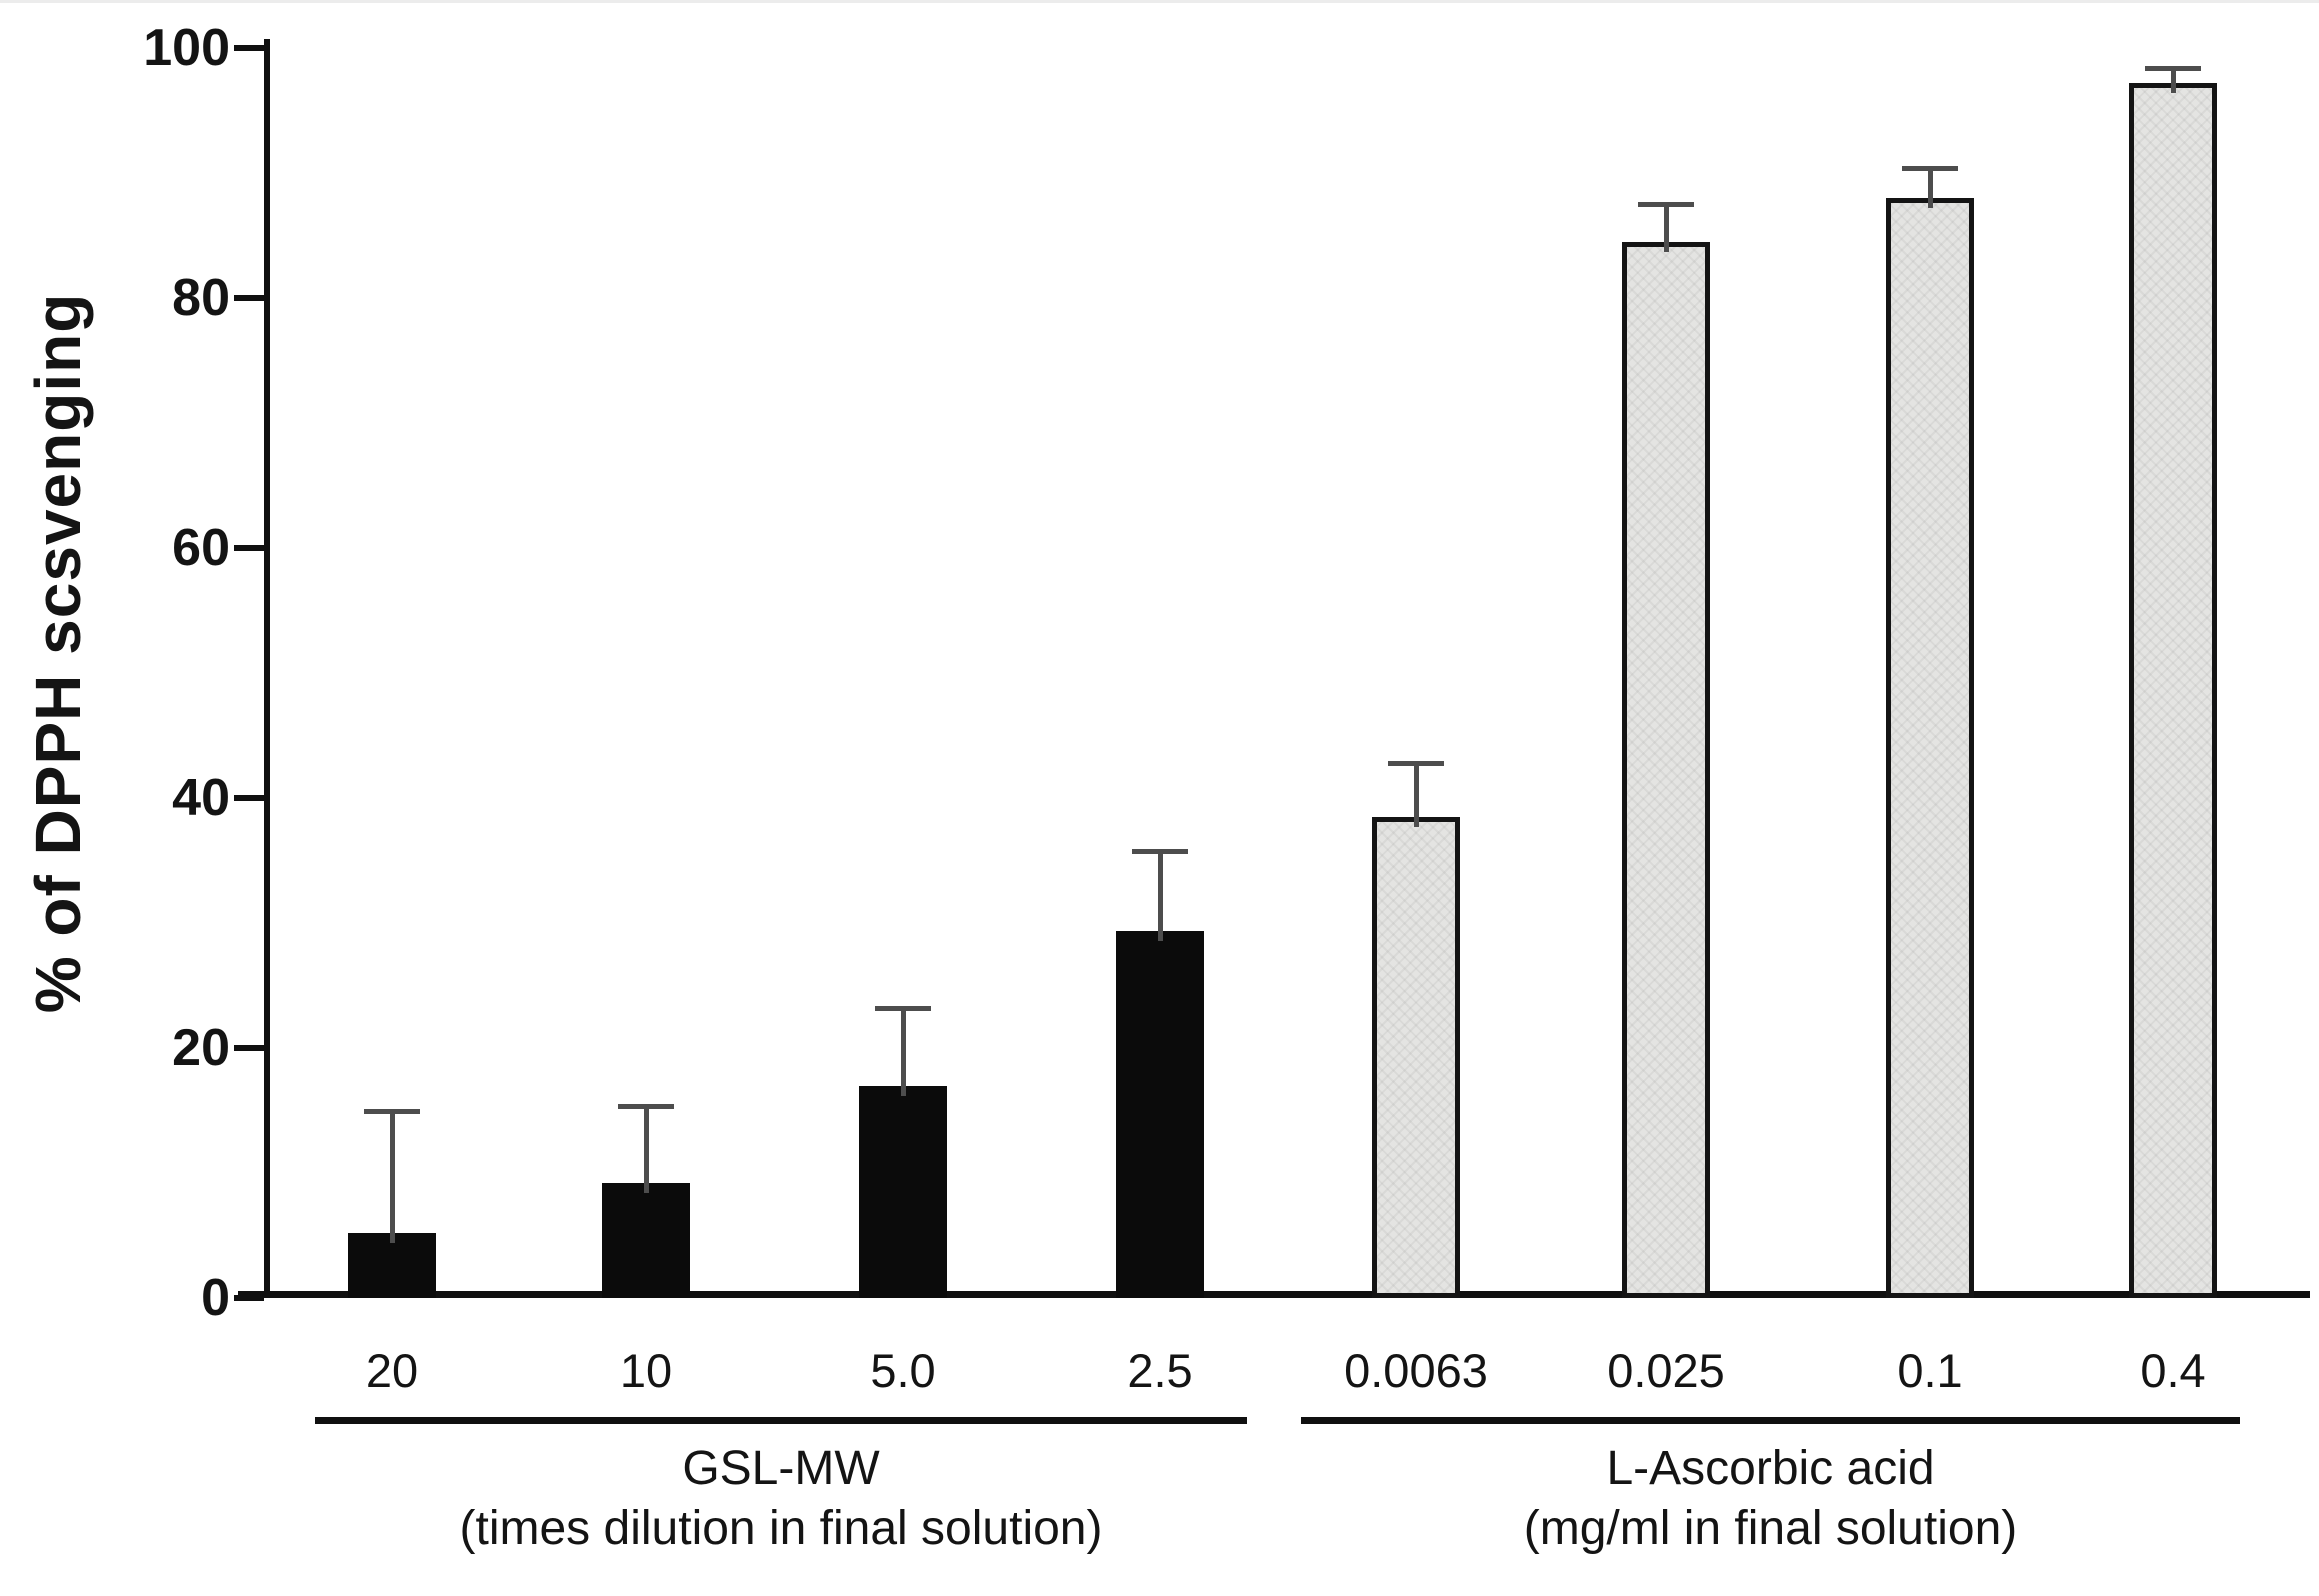 This screenshot has height=1596, width=2319. Describe the element at coordinates (903, 1371) in the screenshot. I see `x-tick-label: 5.0` at that location.